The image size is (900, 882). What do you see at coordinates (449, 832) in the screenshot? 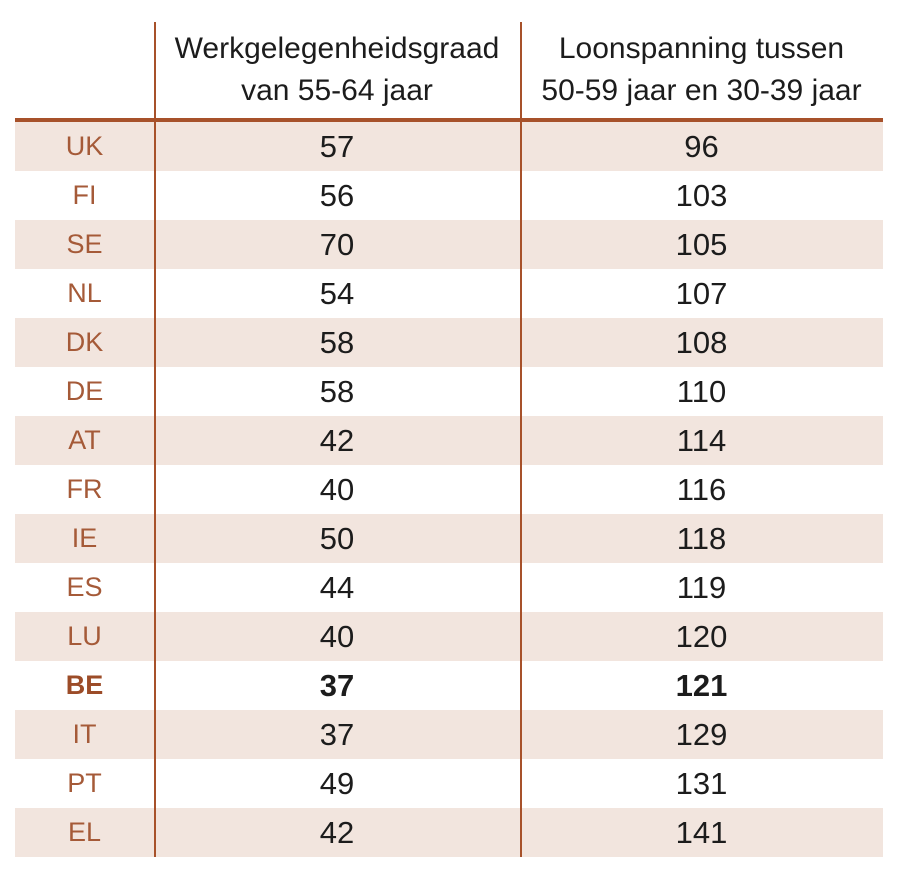
I see `table-row: EL 42 141` at bounding box center [449, 832].